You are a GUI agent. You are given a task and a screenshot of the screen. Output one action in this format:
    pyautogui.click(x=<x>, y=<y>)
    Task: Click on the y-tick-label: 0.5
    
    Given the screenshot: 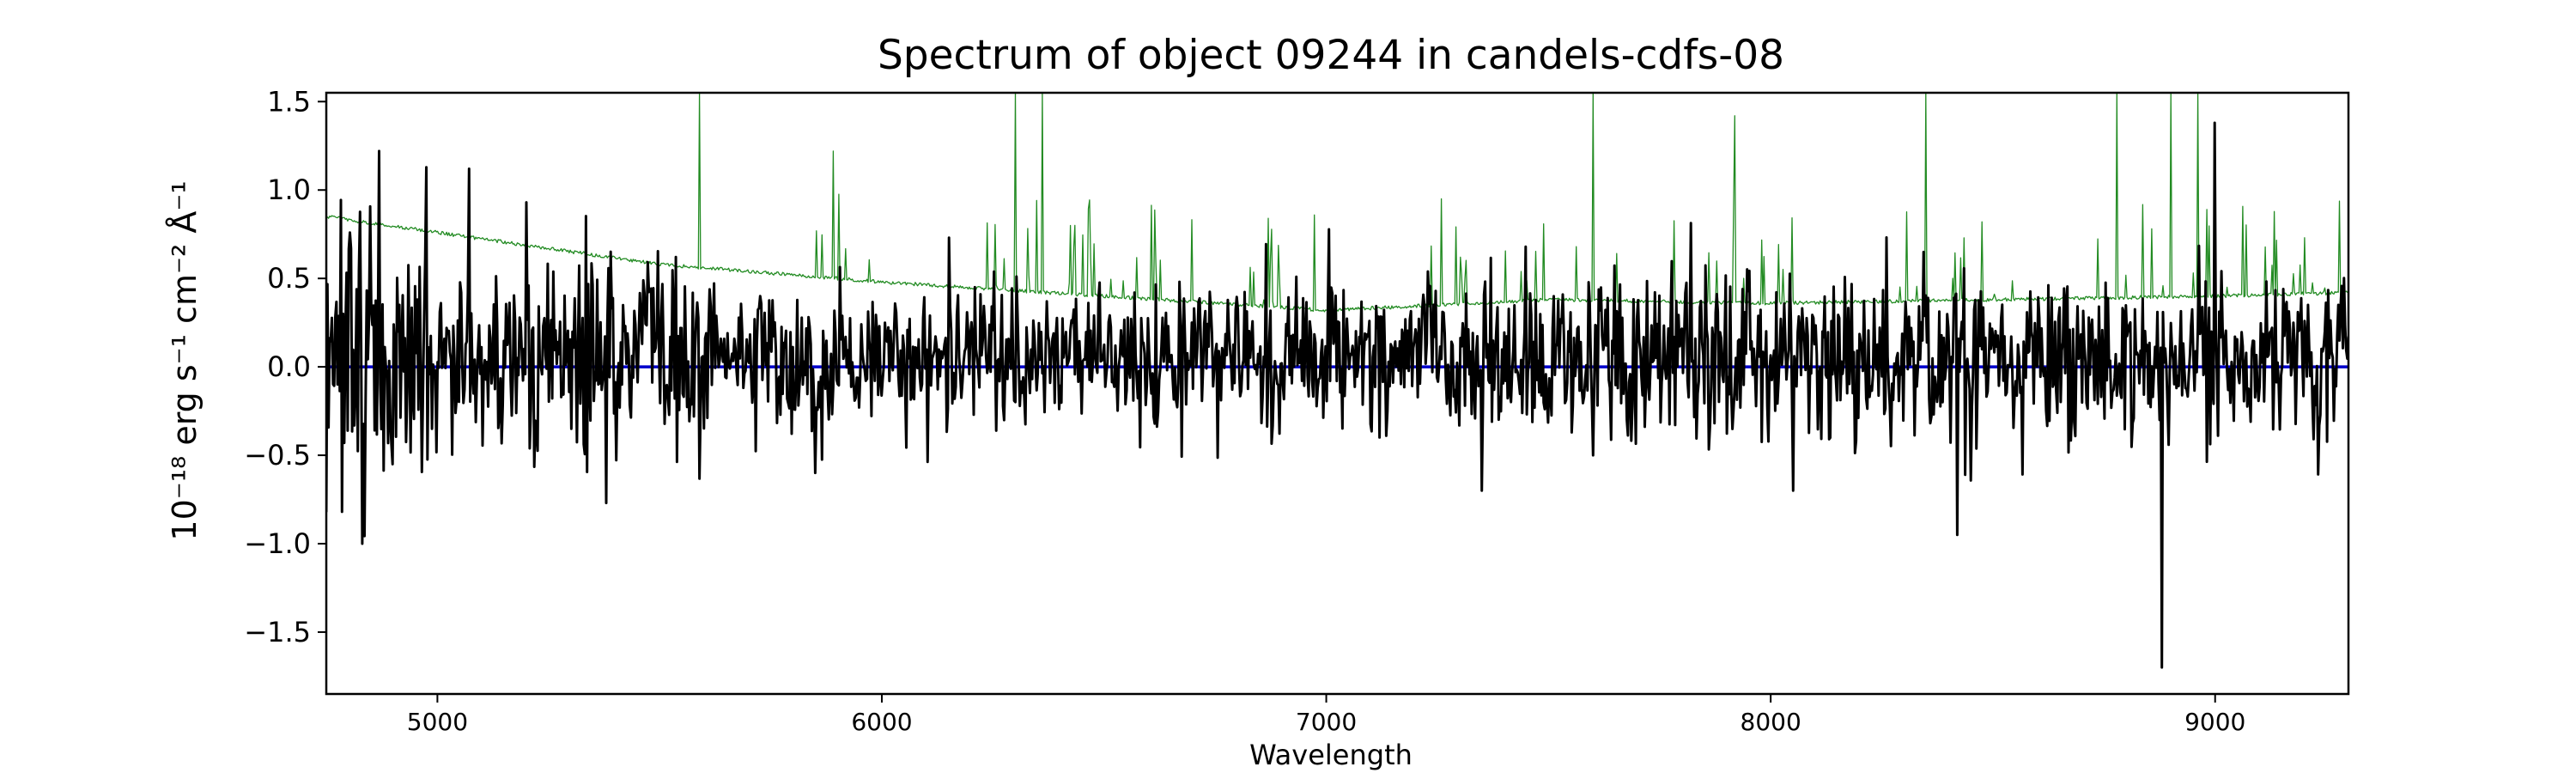 What is the action you would take?
    pyautogui.click(x=289, y=278)
    